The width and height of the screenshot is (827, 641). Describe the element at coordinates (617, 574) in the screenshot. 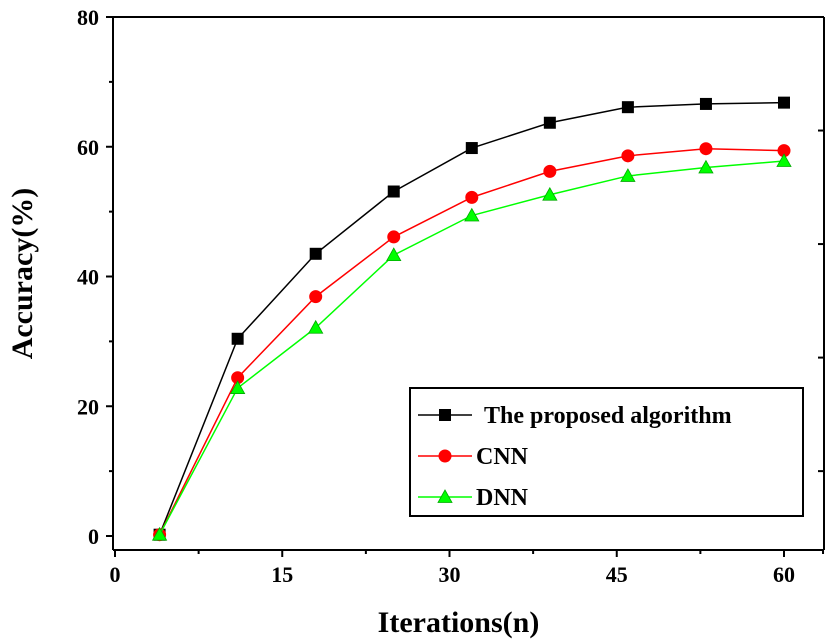

I see `x-tick-label: 45` at that location.